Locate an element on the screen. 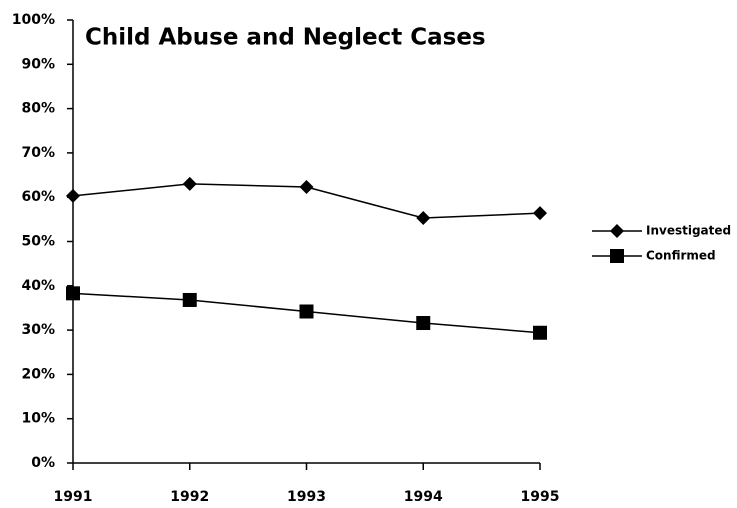 The image size is (737, 508). legend-label: Investigated is located at coordinates (688, 231).